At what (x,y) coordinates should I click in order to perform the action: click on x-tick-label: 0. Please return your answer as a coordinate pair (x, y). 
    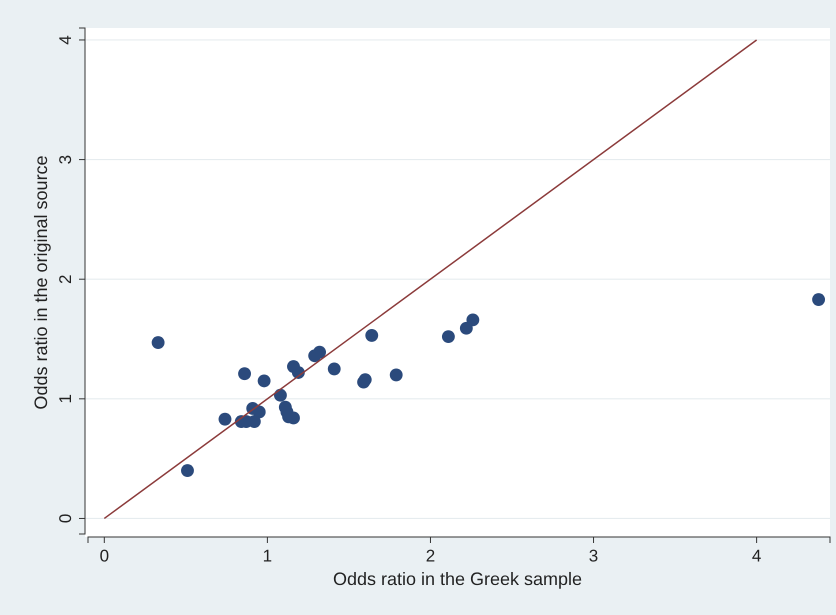
    Looking at the image, I should click on (105, 556).